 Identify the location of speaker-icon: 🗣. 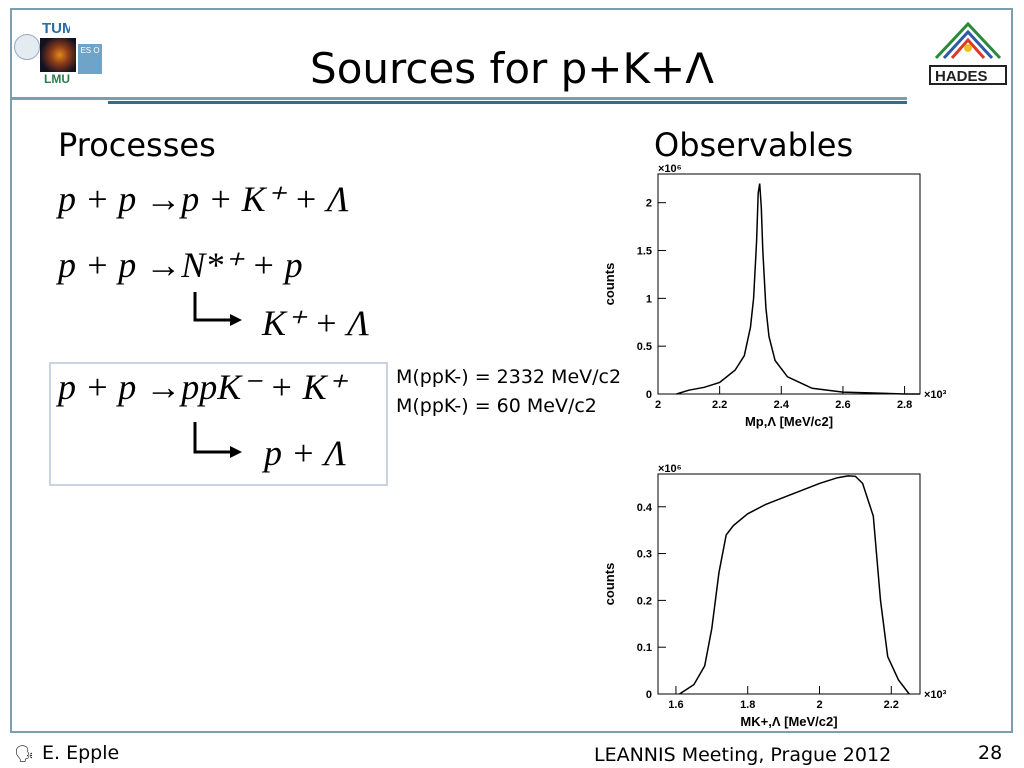
(24, 754).